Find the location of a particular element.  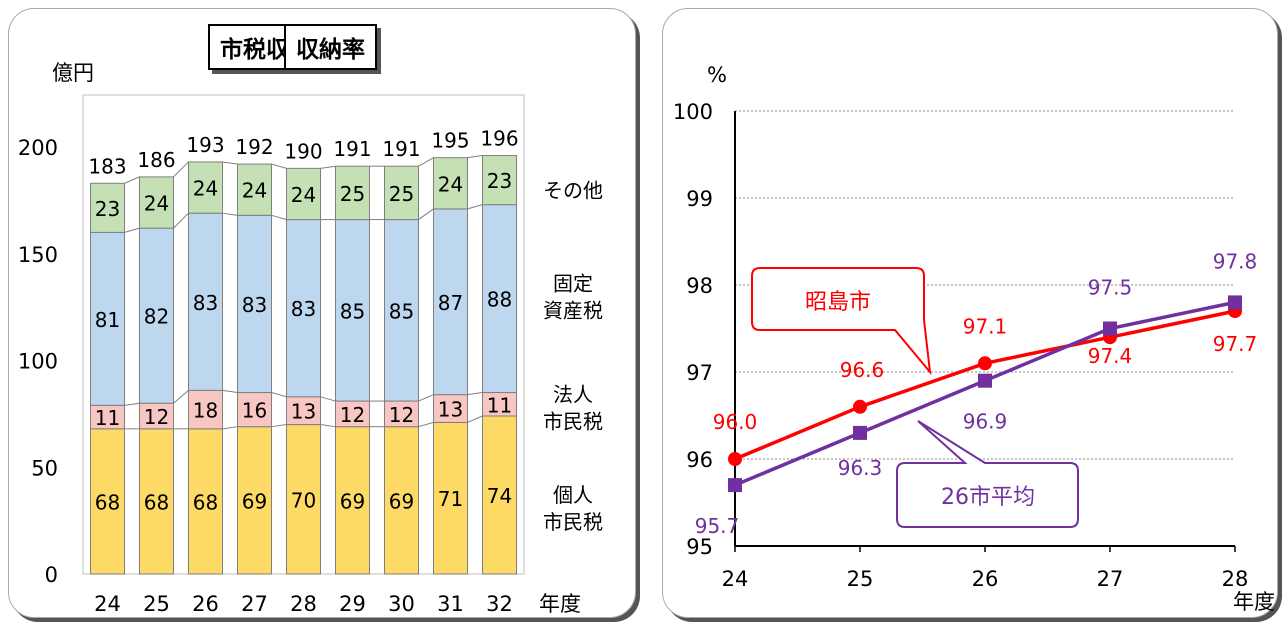

legend-label-1: 市民税 is located at coordinates (573, 422).